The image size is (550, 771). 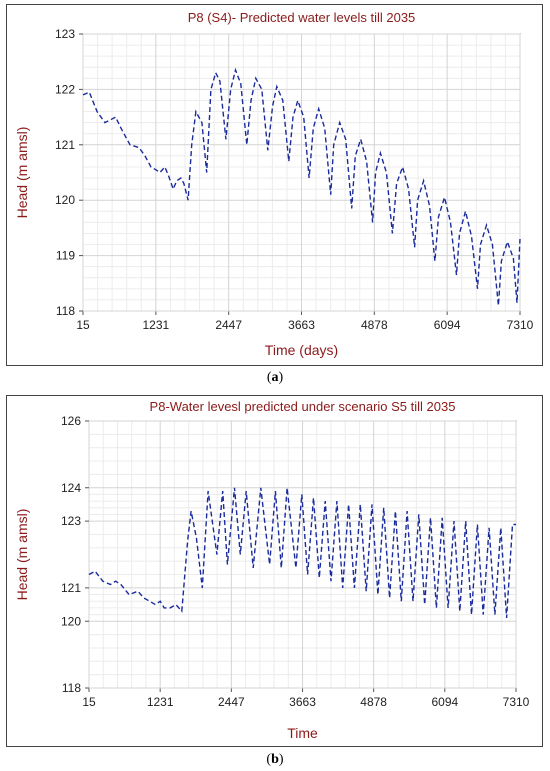 I want to click on chart-a-y-tick-label: 123, so click(x=65, y=34).